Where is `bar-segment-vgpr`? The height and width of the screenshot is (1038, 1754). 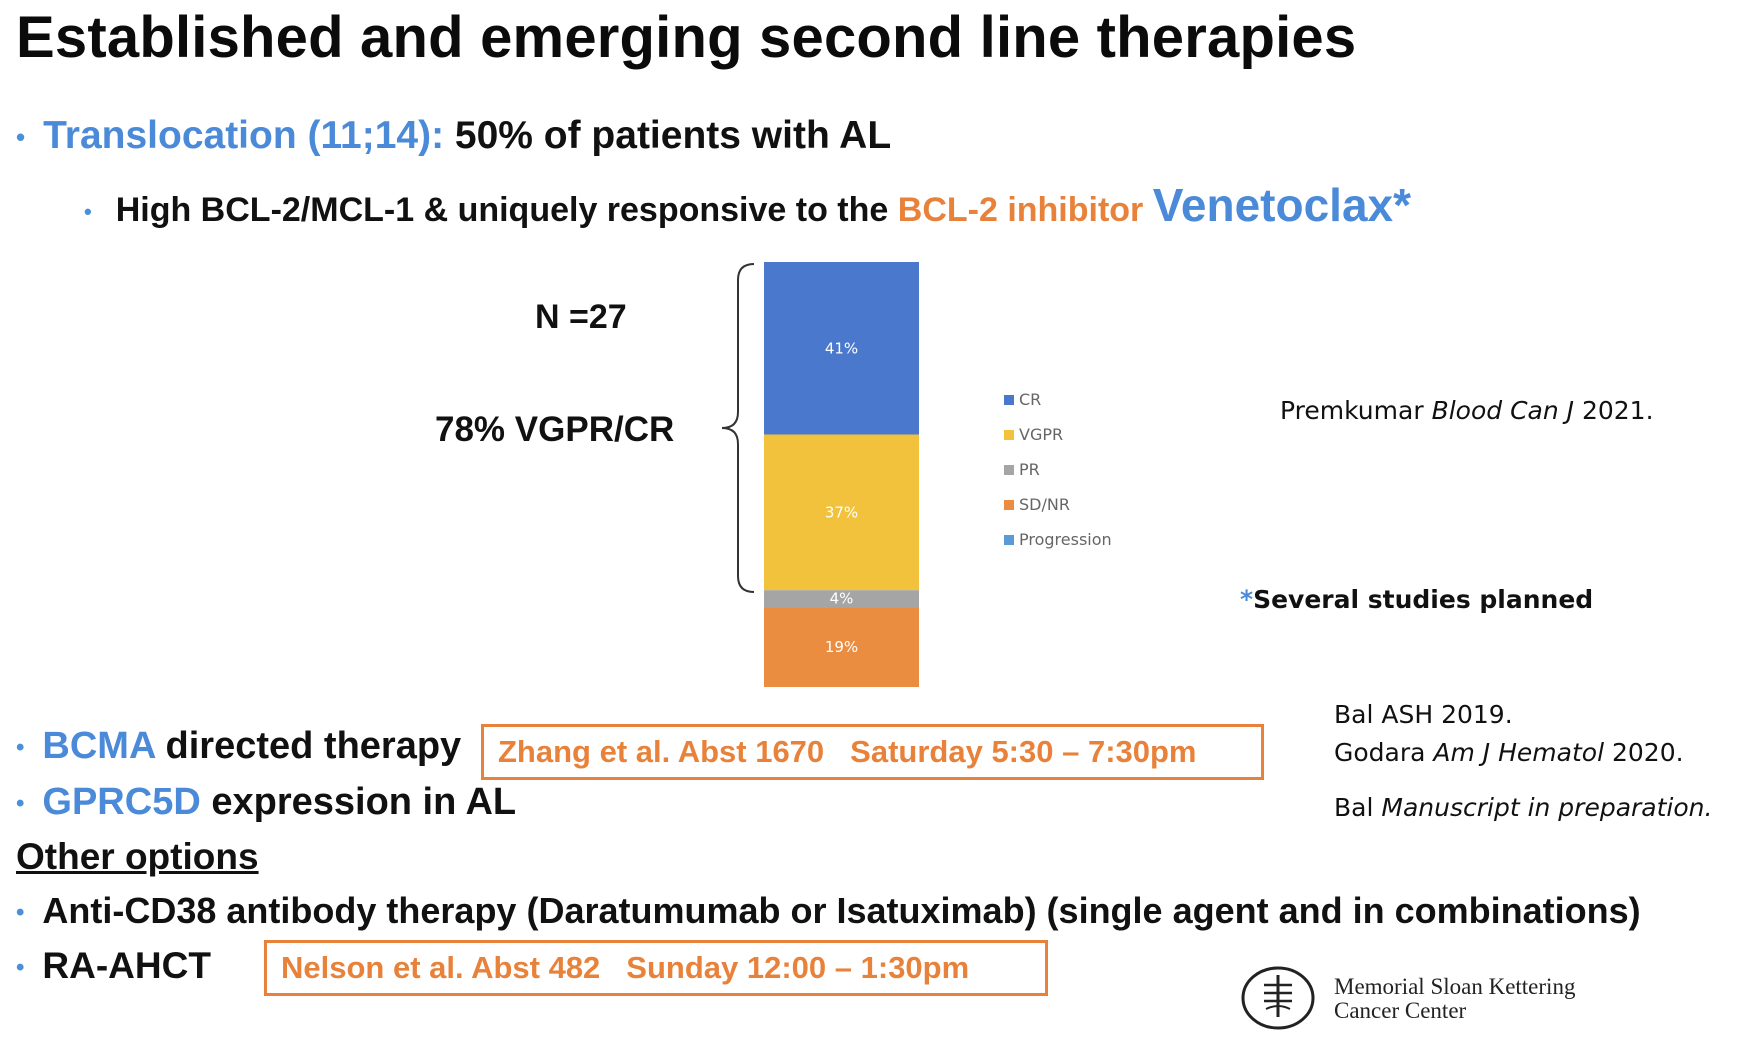 bar-segment-vgpr is located at coordinates (841, 512).